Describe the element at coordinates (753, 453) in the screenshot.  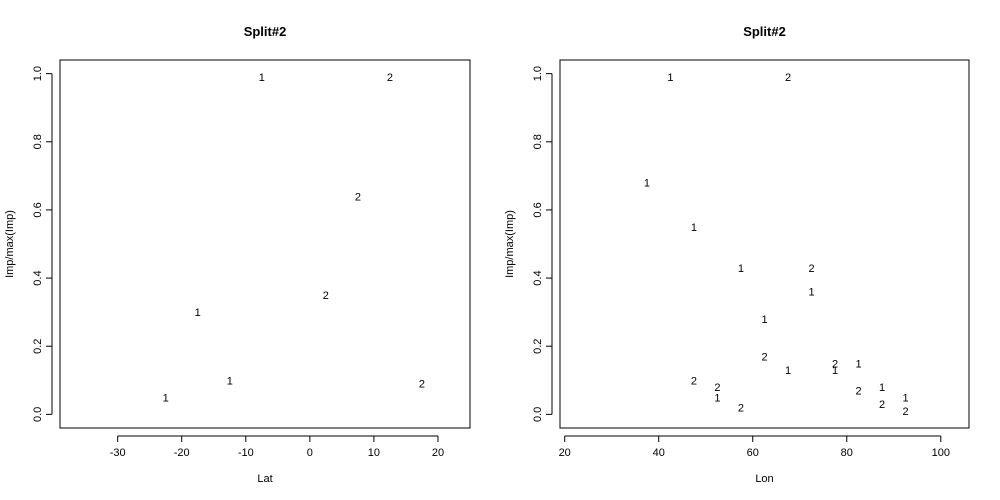
I see `x-tick-label: 60` at that location.